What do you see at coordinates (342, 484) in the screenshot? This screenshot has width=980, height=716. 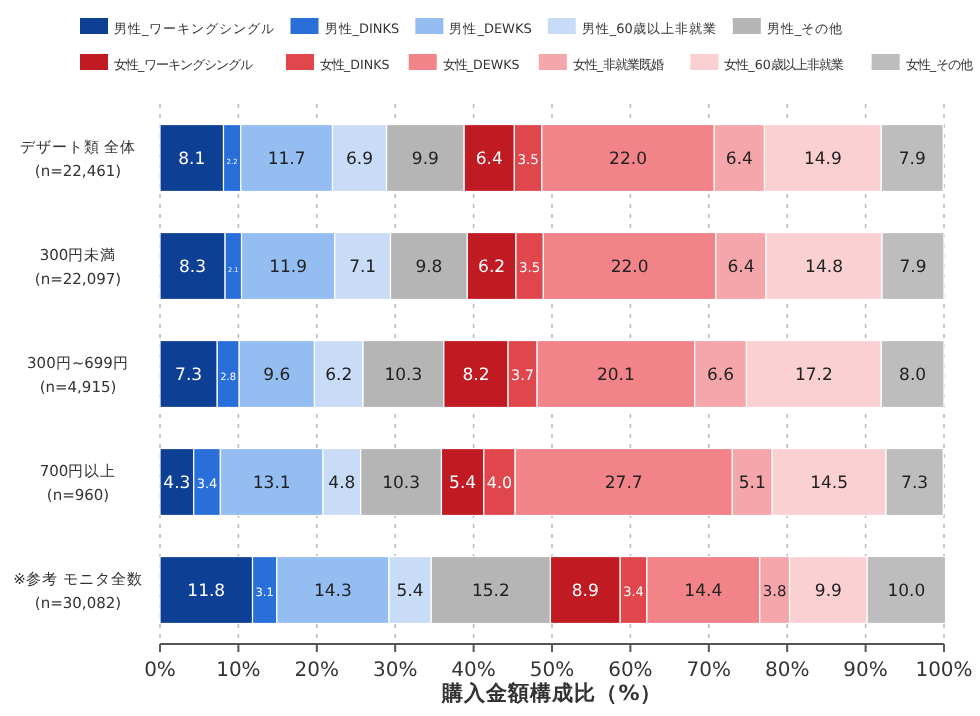 I see `data-label: 4.8` at bounding box center [342, 484].